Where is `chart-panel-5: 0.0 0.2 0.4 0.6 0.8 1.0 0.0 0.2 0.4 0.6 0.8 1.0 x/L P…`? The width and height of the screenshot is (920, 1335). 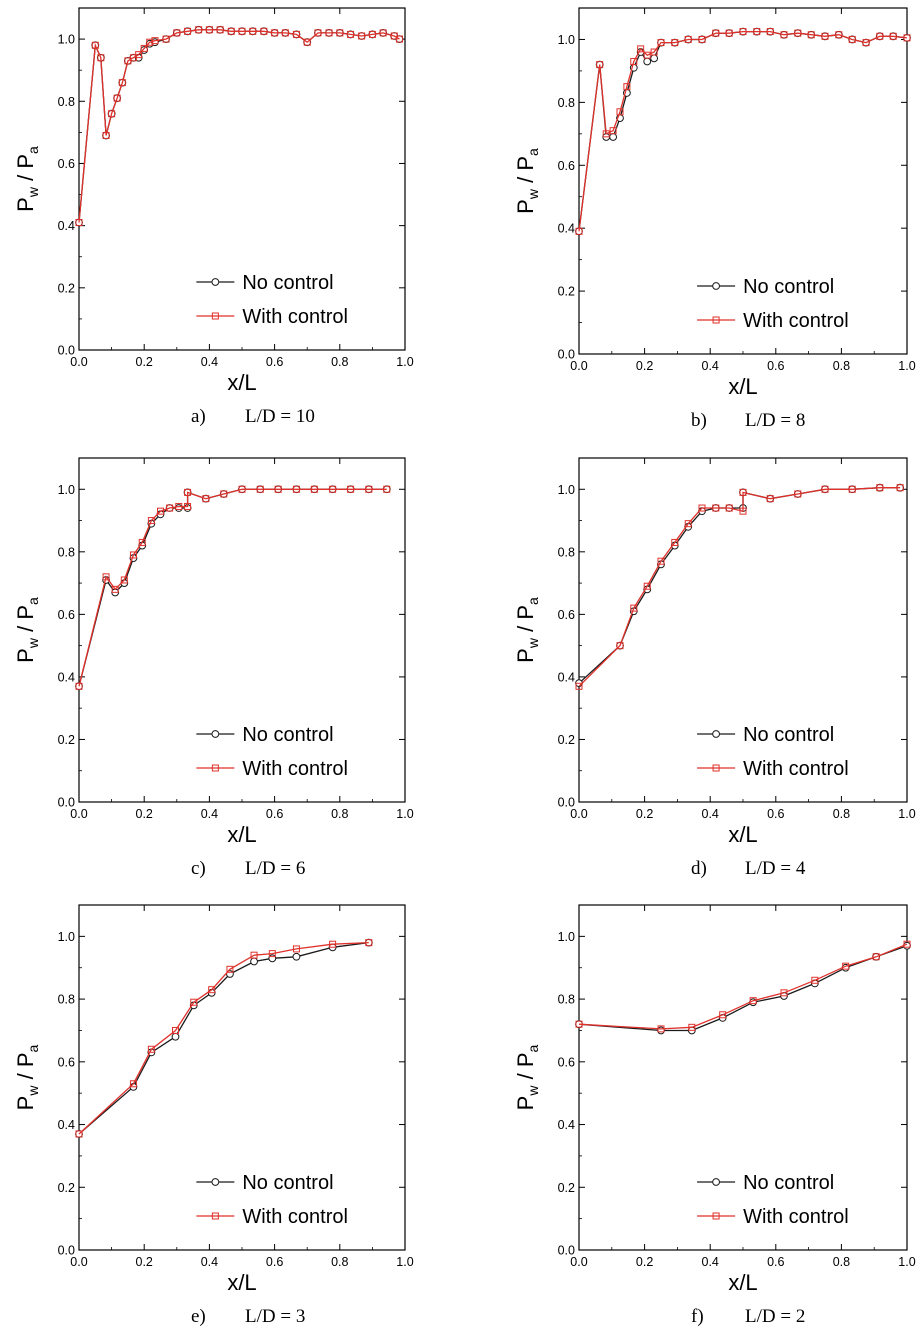 chart-panel-5: 0.0 0.2 0.4 0.6 0.8 1.0 0.0 0.2 0.4 0.6 0.8 1.0 x/L P… is located at coordinates (213, 1115).